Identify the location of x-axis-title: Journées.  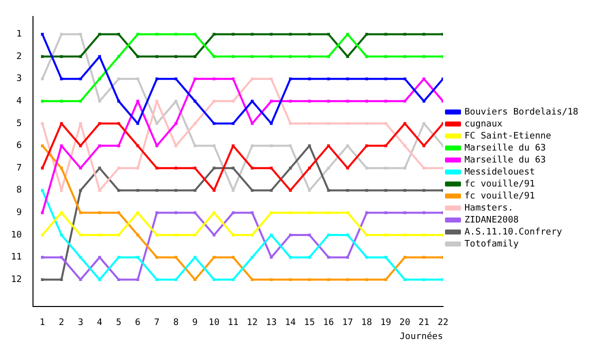
(421, 336).